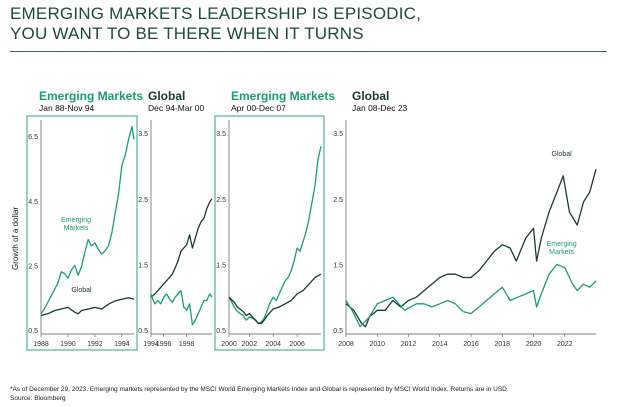 The height and width of the screenshot is (407, 624). What do you see at coordinates (221, 200) in the screenshot?
I see `panel-3-y-tick-2: 2.5` at bounding box center [221, 200].